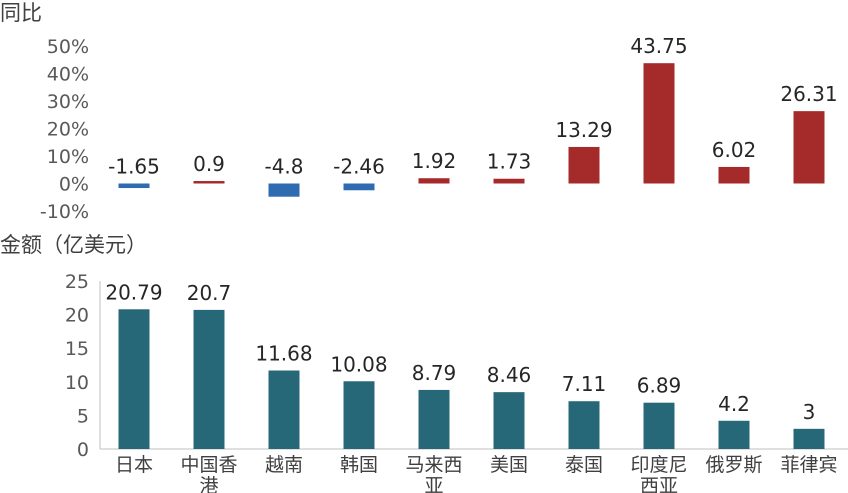  Describe the element at coordinates (434, 373) in the screenshot. I see `bottom-data-label: 8.79` at that location.